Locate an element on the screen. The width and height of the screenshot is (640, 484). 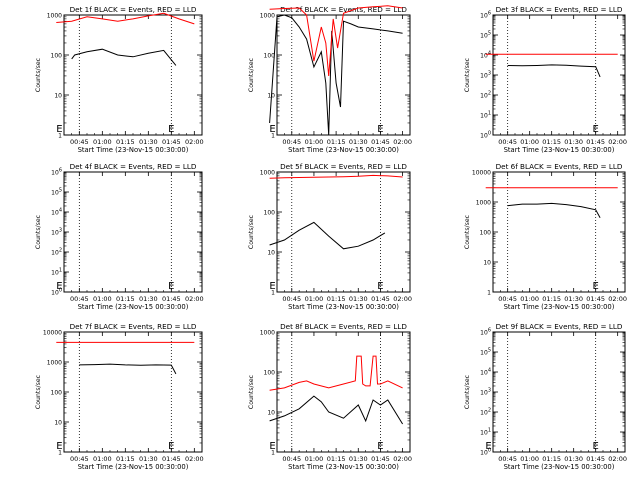
panel-title: Det 7f BLACK = Events, RED = LLD is located at coordinates (133, 326).